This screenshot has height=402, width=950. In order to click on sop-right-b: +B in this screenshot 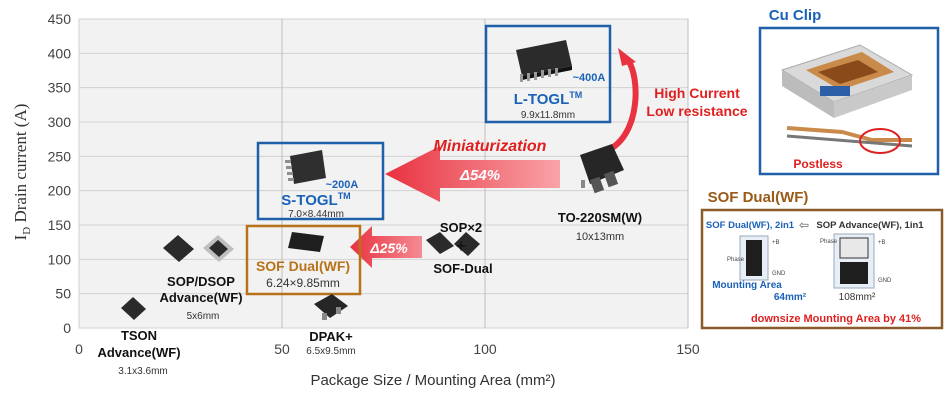, I will do `click(882, 243)`.